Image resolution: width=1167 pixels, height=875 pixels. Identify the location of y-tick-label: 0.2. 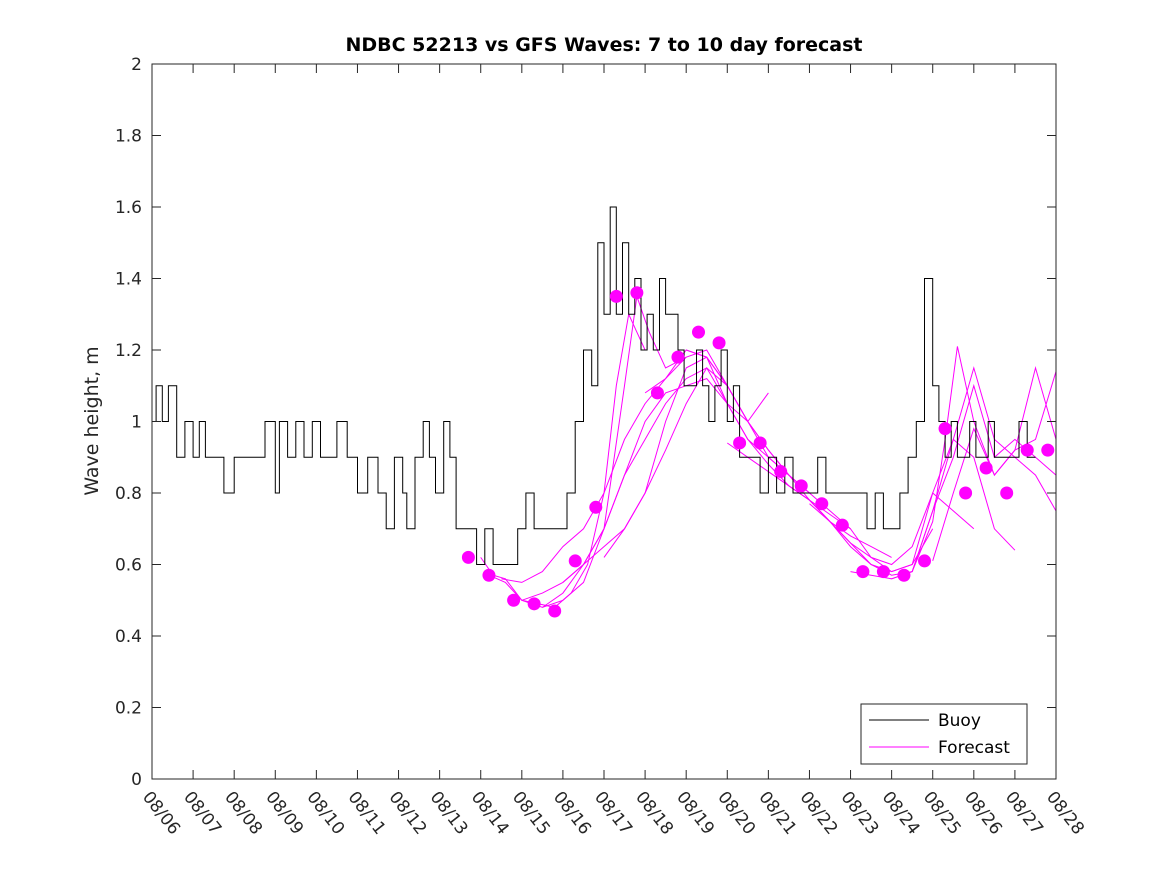
(128, 709).